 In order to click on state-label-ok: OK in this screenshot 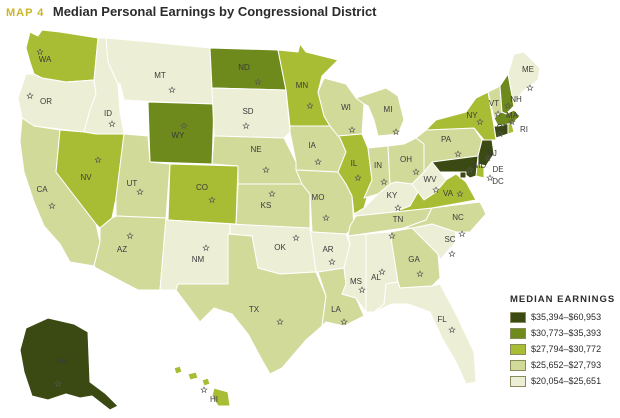, I will do `click(280, 247)`.